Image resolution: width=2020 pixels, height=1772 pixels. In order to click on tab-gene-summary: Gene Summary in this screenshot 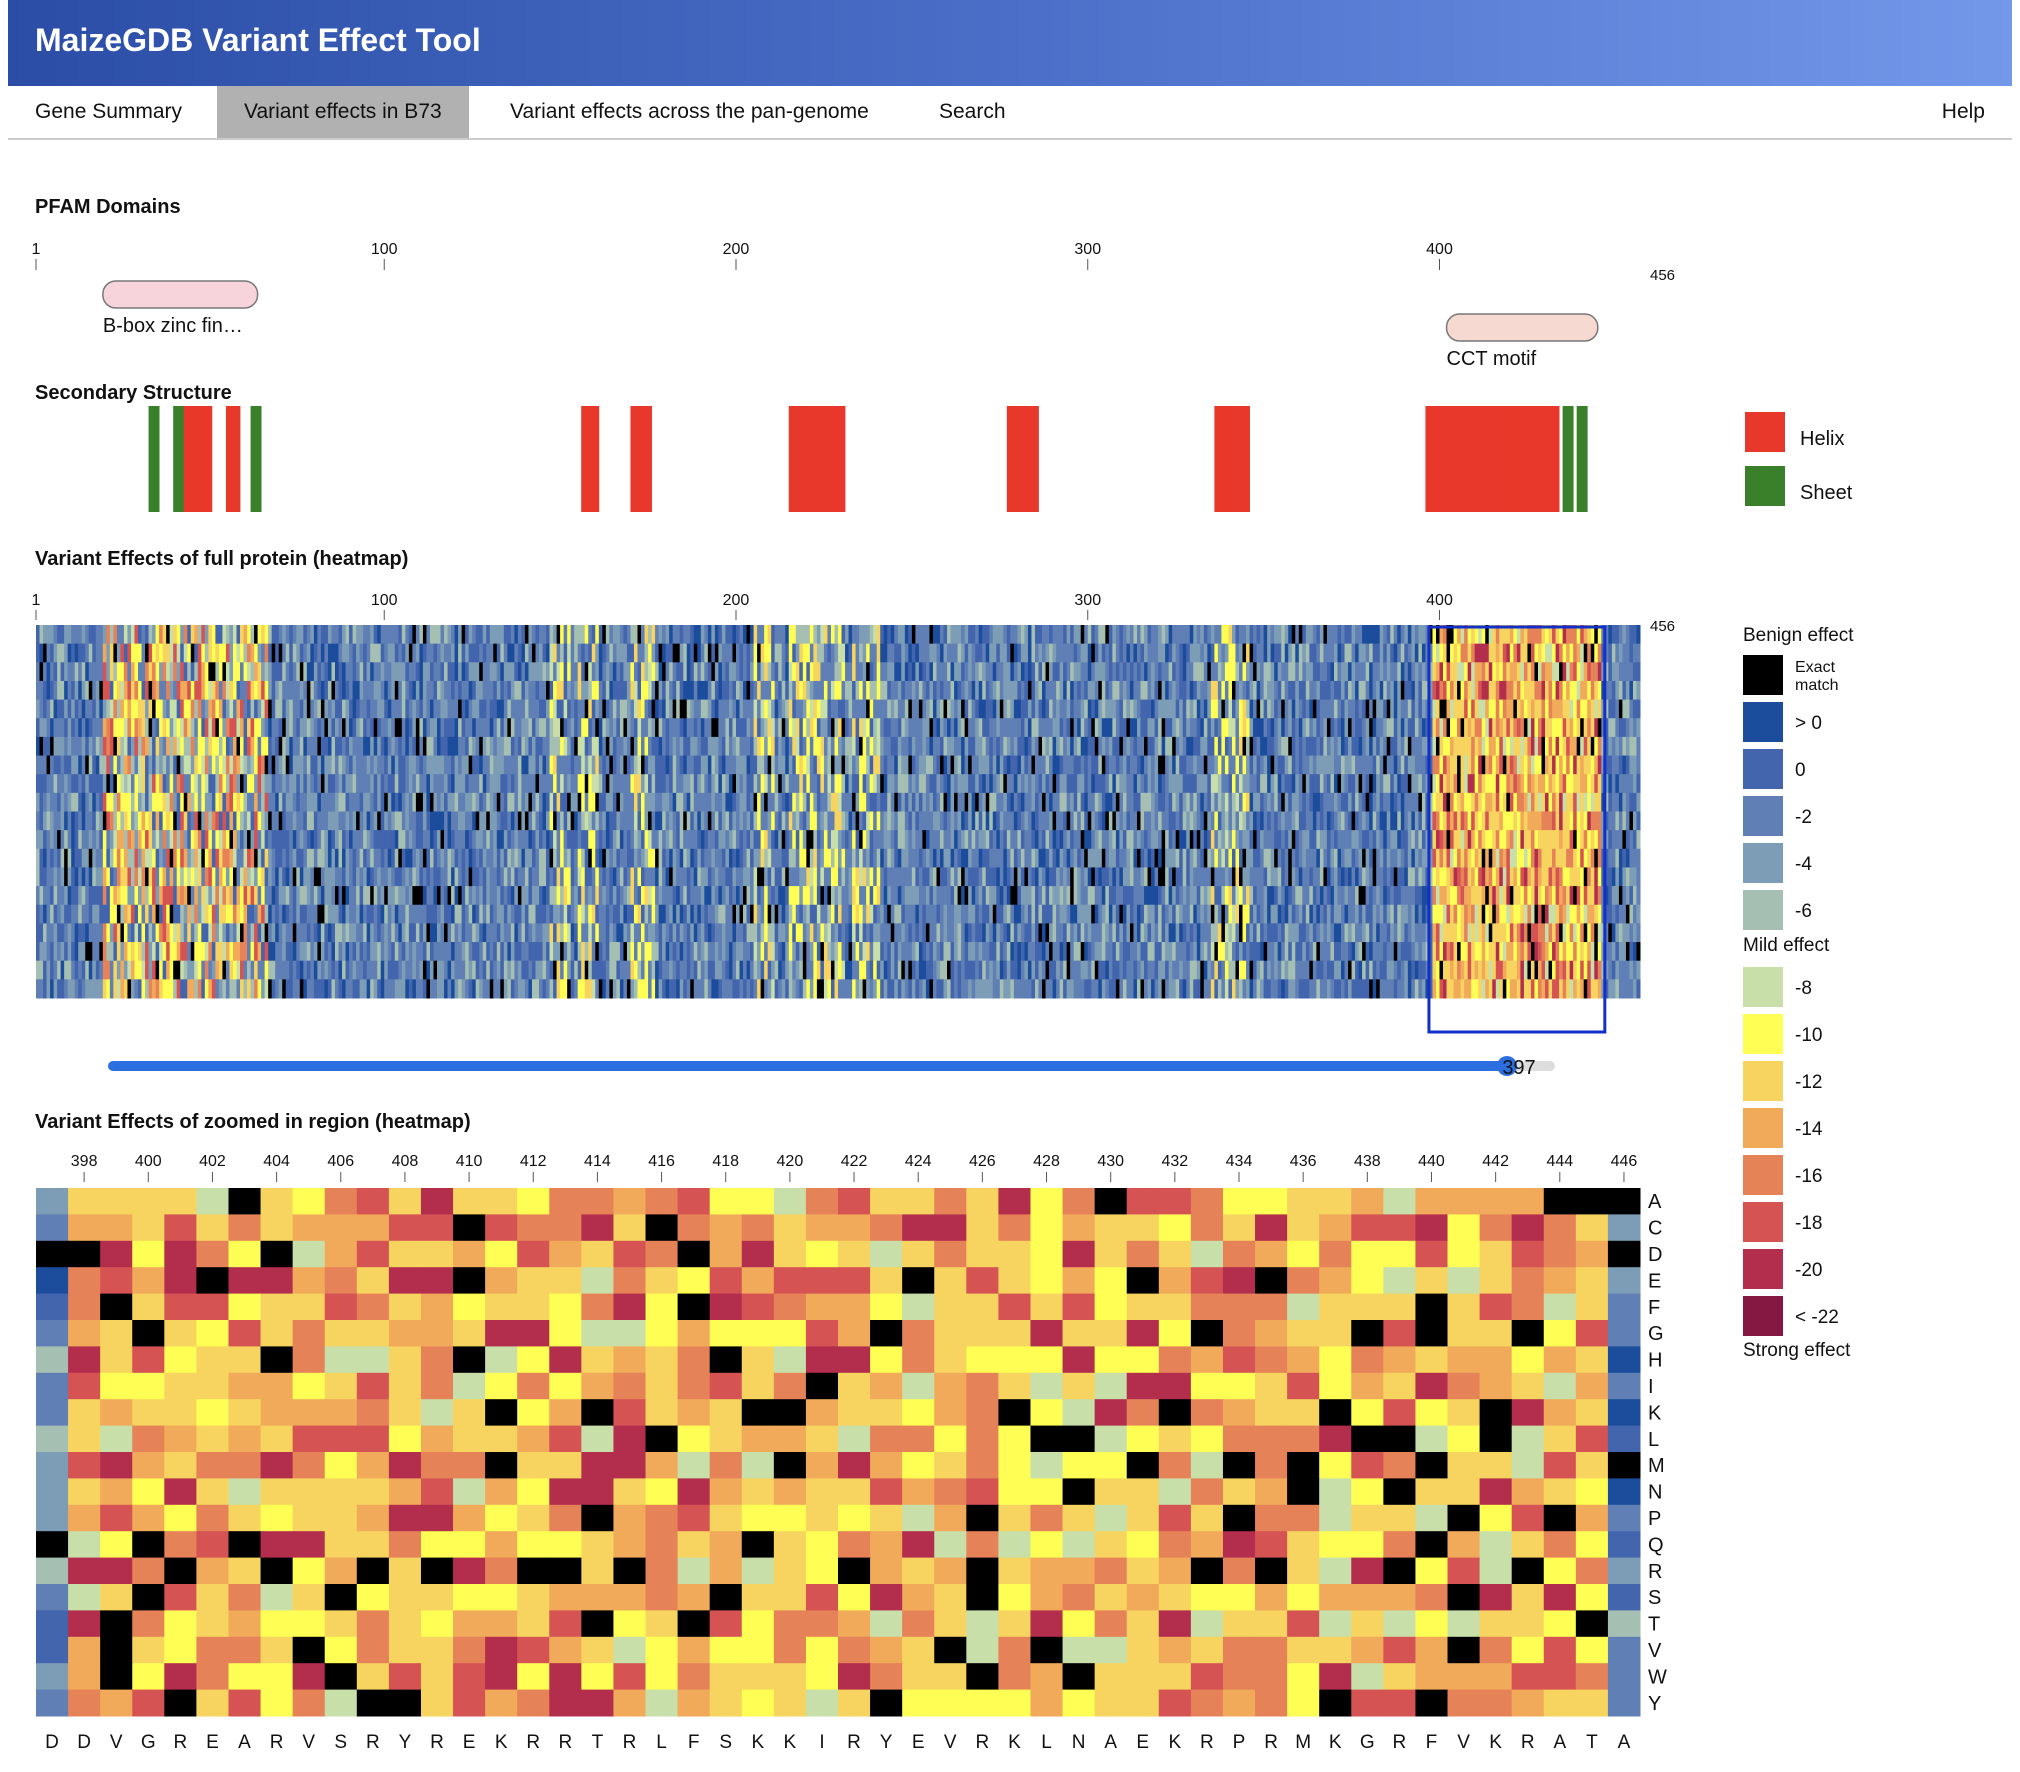, I will do `click(109, 111)`.